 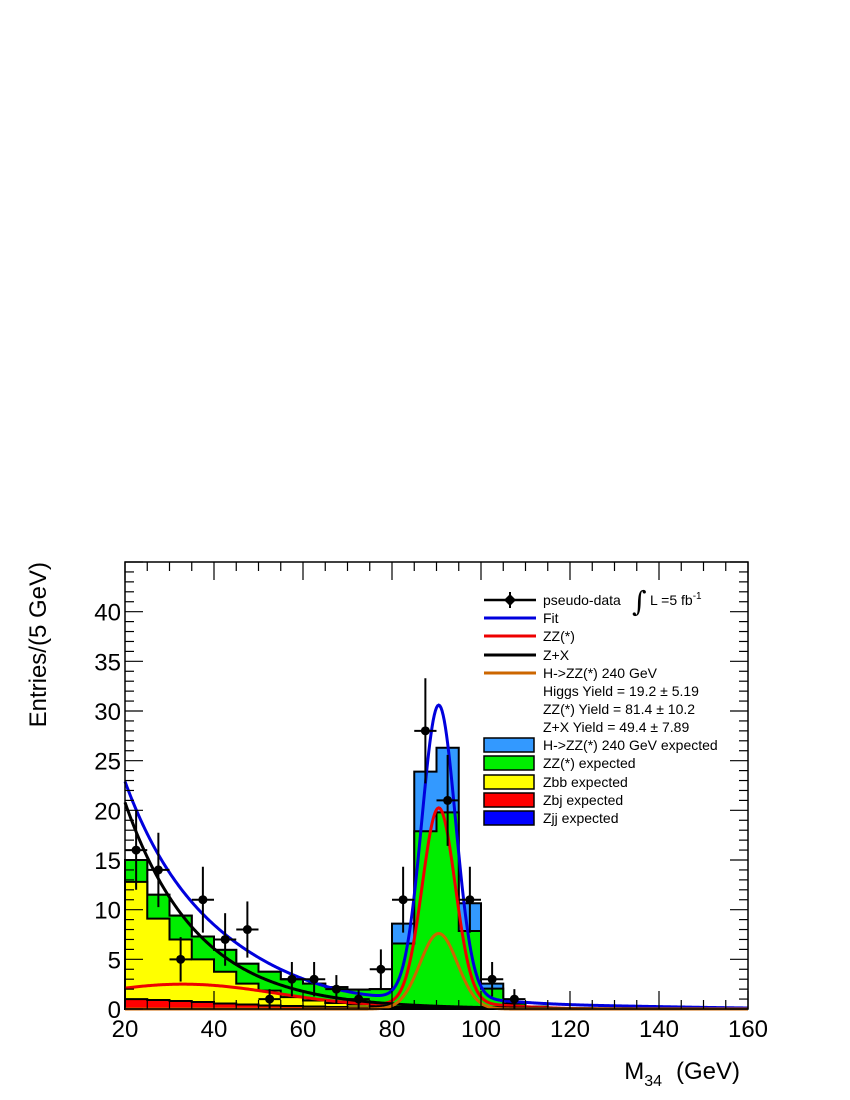 What do you see at coordinates (708, 1071) in the screenshot?
I see `x-axis-label-unit: (GeV)` at bounding box center [708, 1071].